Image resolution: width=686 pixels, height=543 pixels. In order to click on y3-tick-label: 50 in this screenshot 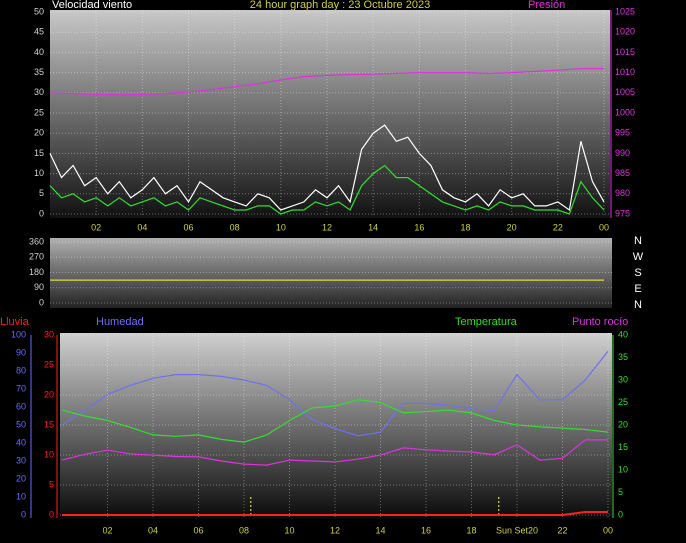, I will do `click(21, 424)`.